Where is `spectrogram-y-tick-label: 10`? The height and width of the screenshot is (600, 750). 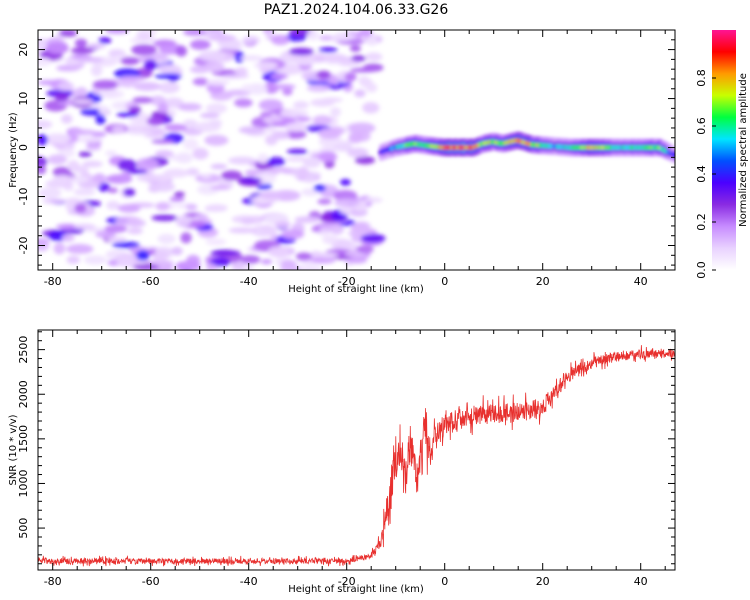
spectrogram-y-tick-label: 10 is located at coordinates (23, 99).